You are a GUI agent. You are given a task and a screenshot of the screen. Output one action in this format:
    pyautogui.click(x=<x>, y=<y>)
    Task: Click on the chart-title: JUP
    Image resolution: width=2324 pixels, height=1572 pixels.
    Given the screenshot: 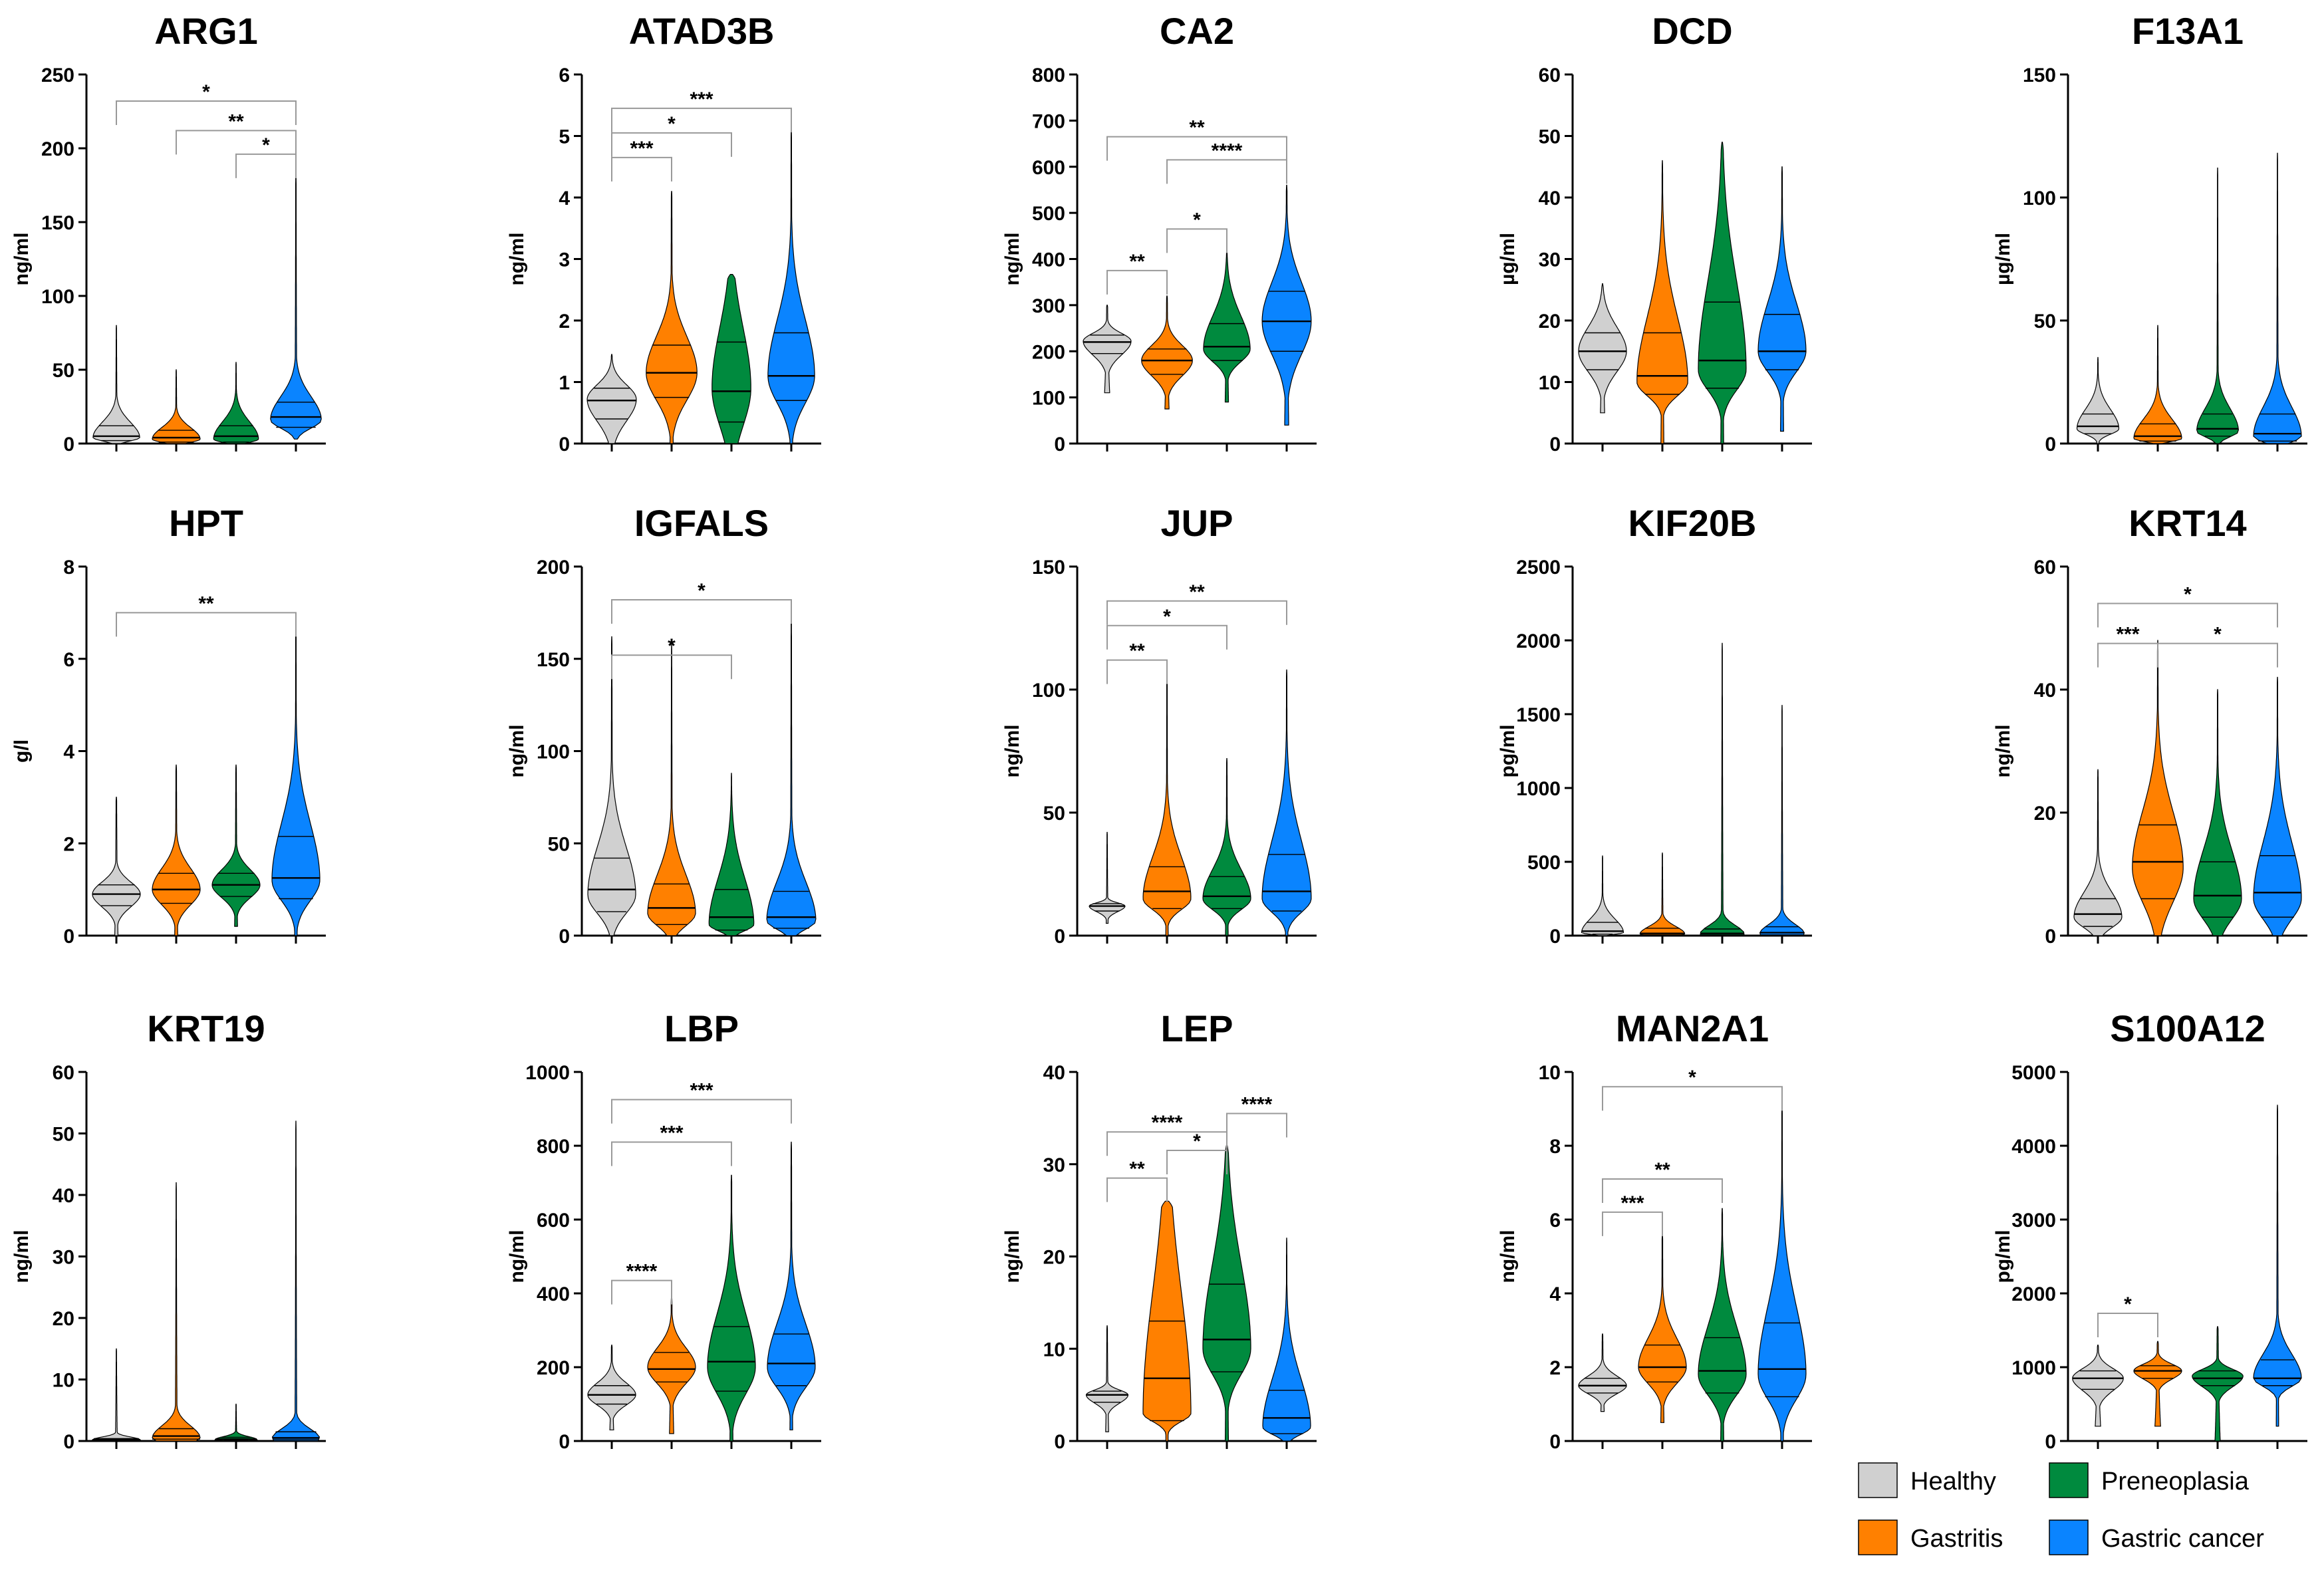 What is the action you would take?
    pyautogui.click(x=1197, y=523)
    